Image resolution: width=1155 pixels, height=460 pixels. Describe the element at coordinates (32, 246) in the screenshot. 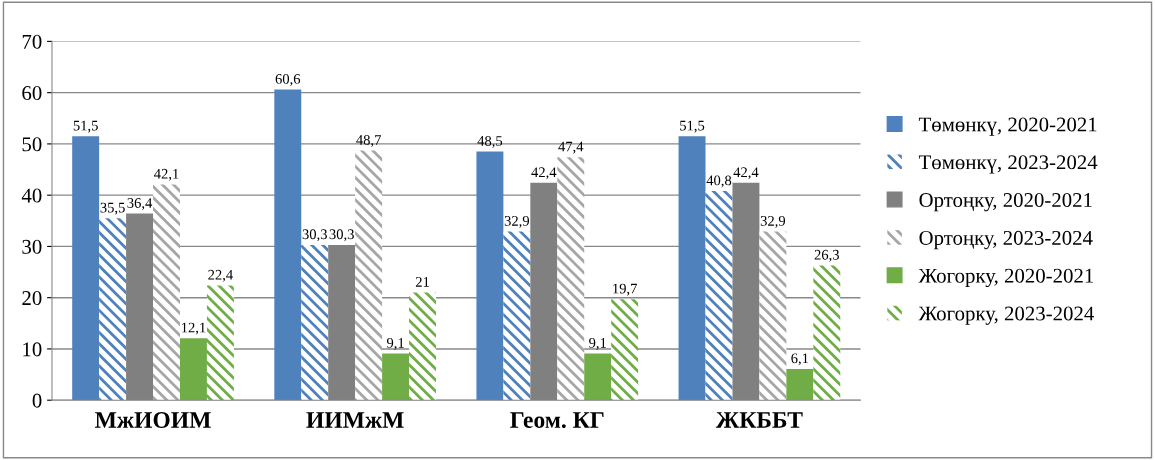

I see `y-tick-label: 30` at that location.